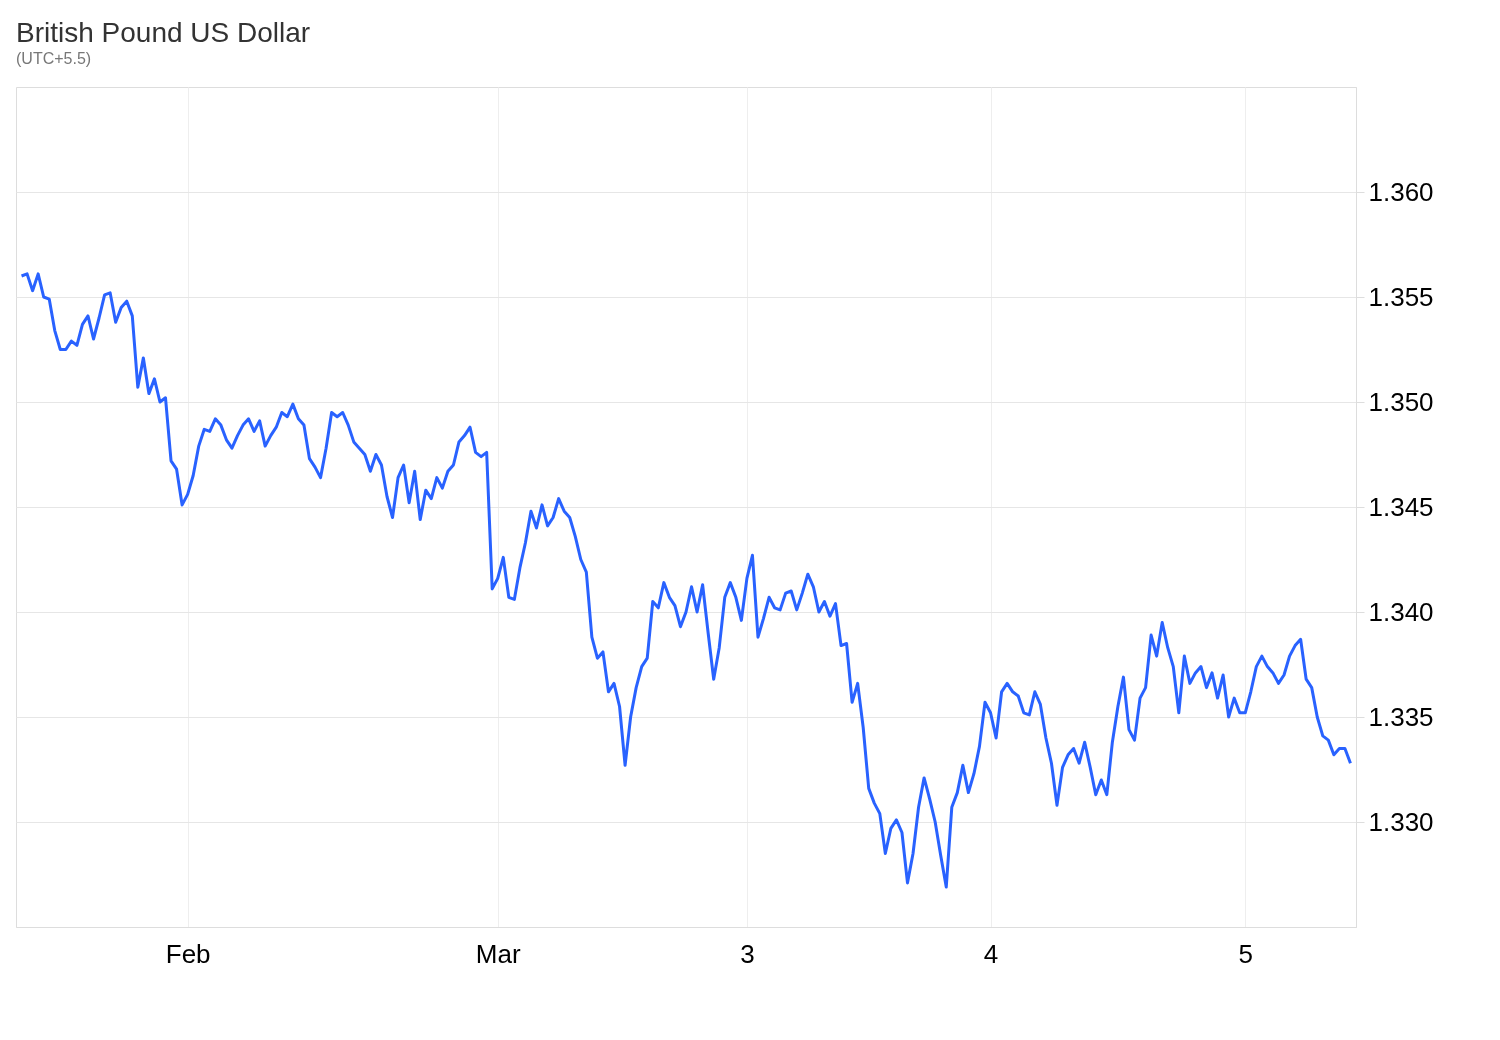  Describe the element at coordinates (1401, 296) in the screenshot. I see `y-tick-label: 1.355` at that location.